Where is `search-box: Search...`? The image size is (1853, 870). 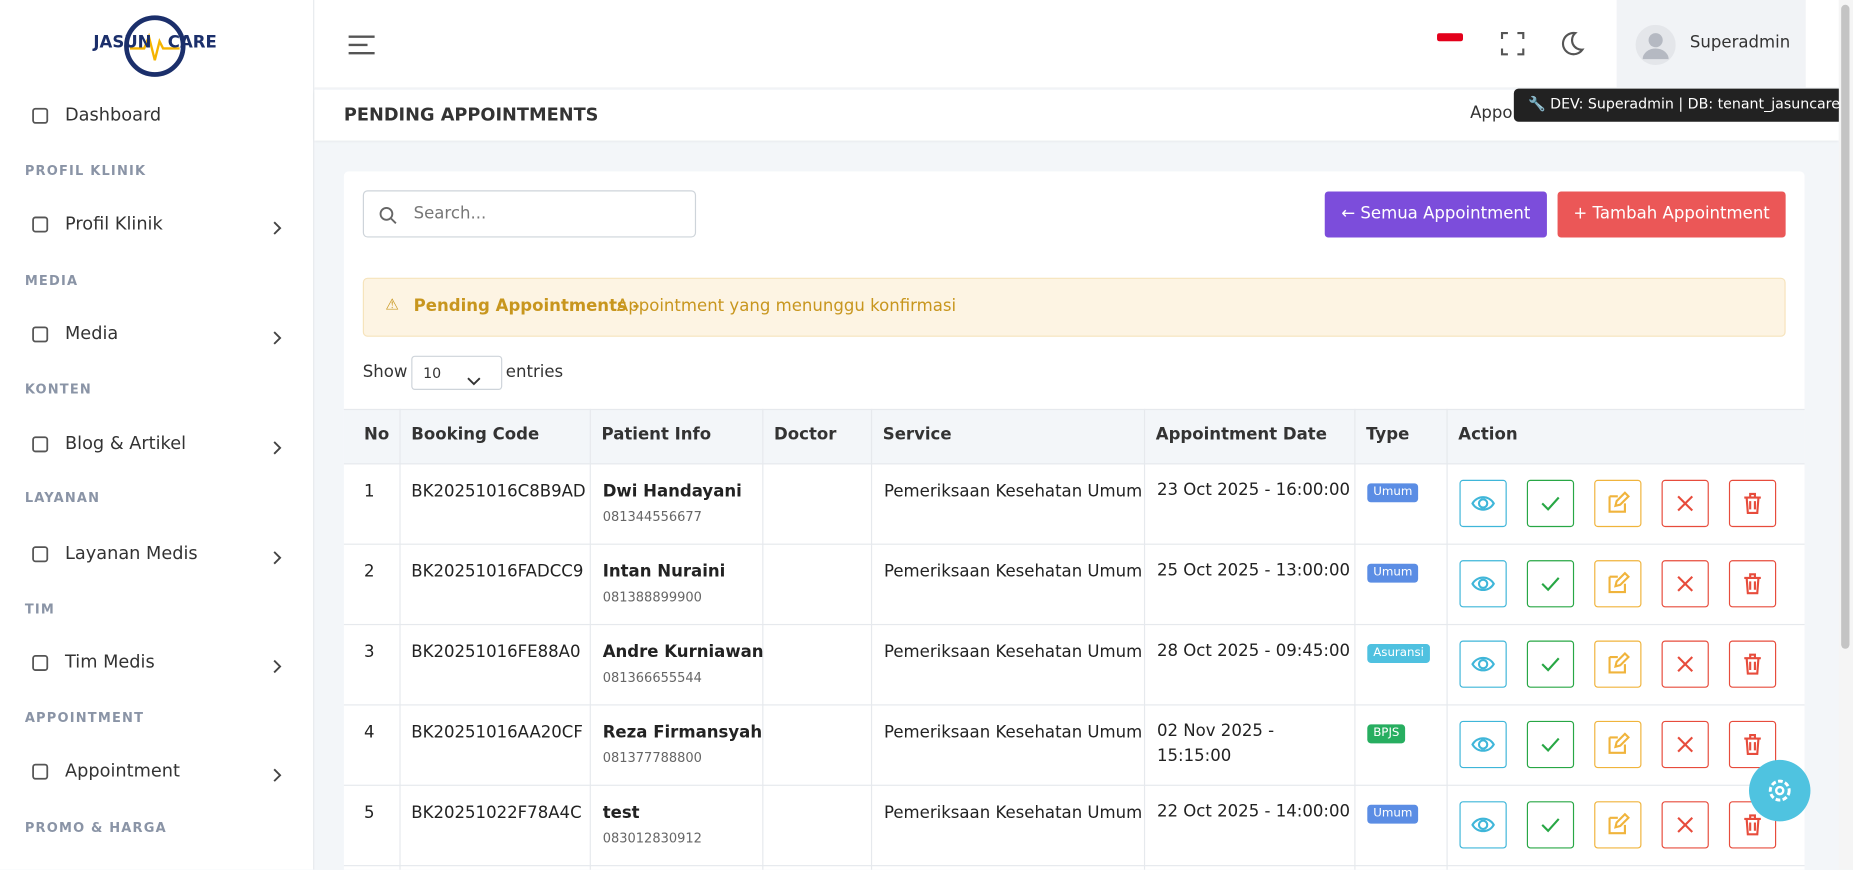 search-box: Search... is located at coordinates (529, 214).